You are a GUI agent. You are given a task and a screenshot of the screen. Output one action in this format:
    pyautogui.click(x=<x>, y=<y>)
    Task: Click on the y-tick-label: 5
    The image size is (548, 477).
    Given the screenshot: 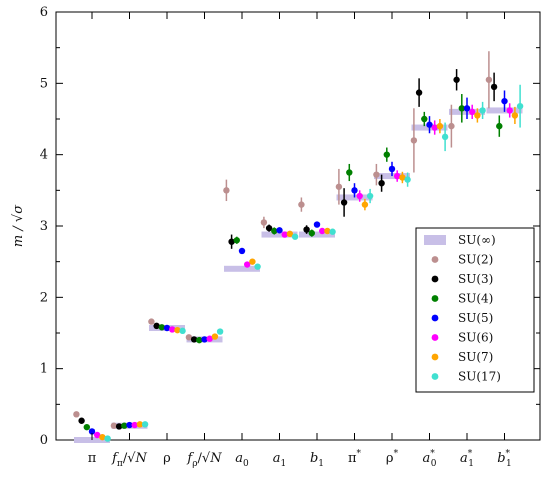 What is the action you would take?
    pyautogui.click(x=44, y=83)
    